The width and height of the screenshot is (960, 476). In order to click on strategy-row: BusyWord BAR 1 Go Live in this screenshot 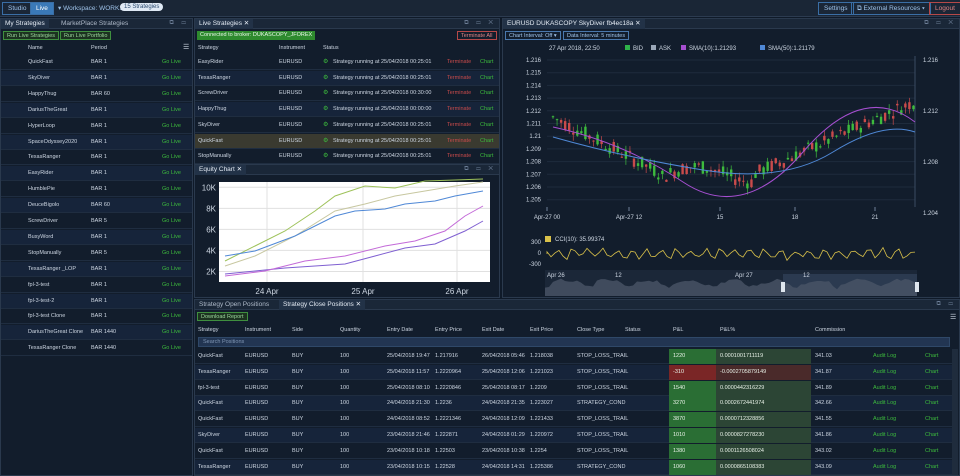, I will do `click(96, 237)`.